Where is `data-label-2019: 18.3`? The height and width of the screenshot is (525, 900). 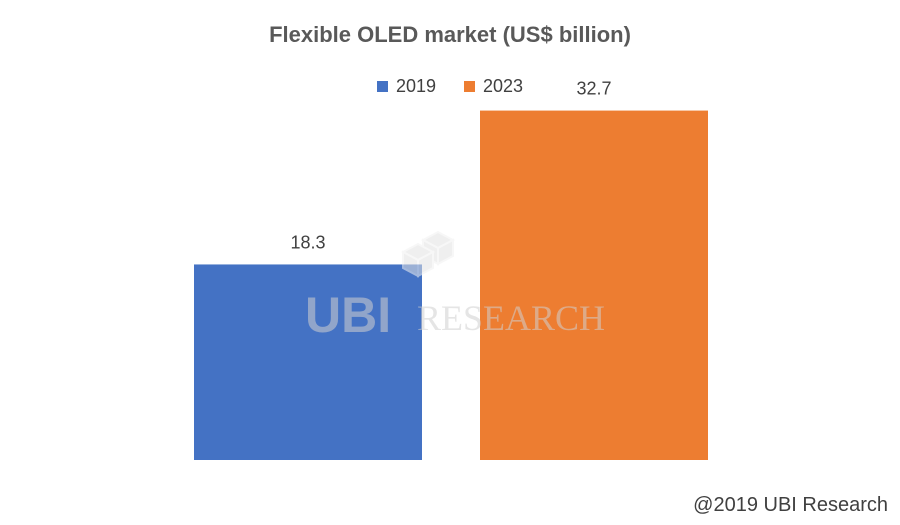
data-label-2019: 18.3 is located at coordinates (307, 242).